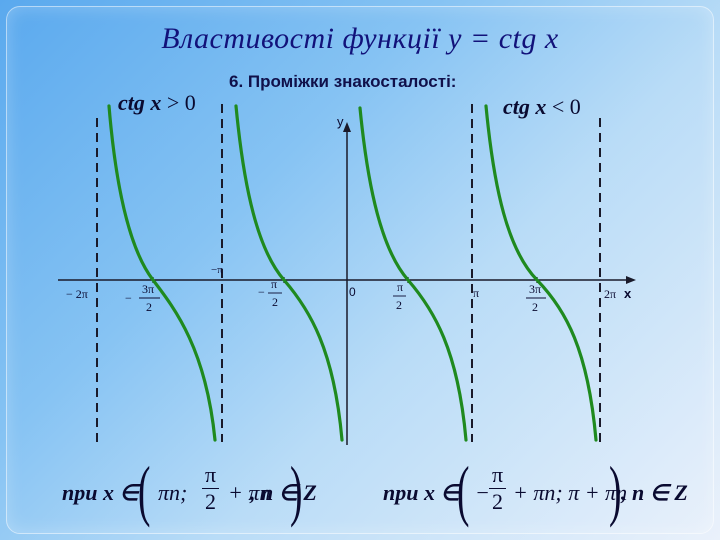  What do you see at coordinates (463, 490) in the screenshot?
I see `formula-negative-open-paren: (` at bounding box center [463, 490].